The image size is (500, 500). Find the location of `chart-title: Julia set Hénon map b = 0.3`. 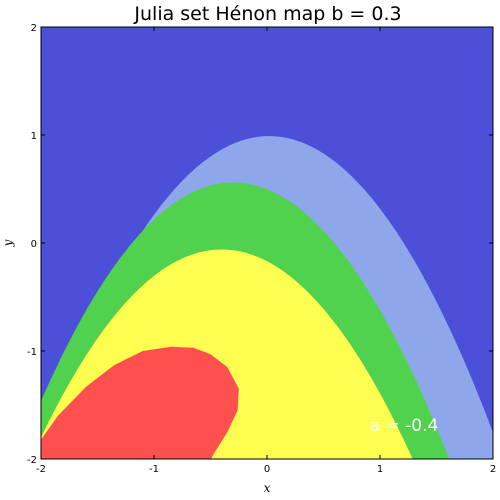

chart-title: Julia set Hénon map b = 0.3 is located at coordinates (267, 14).